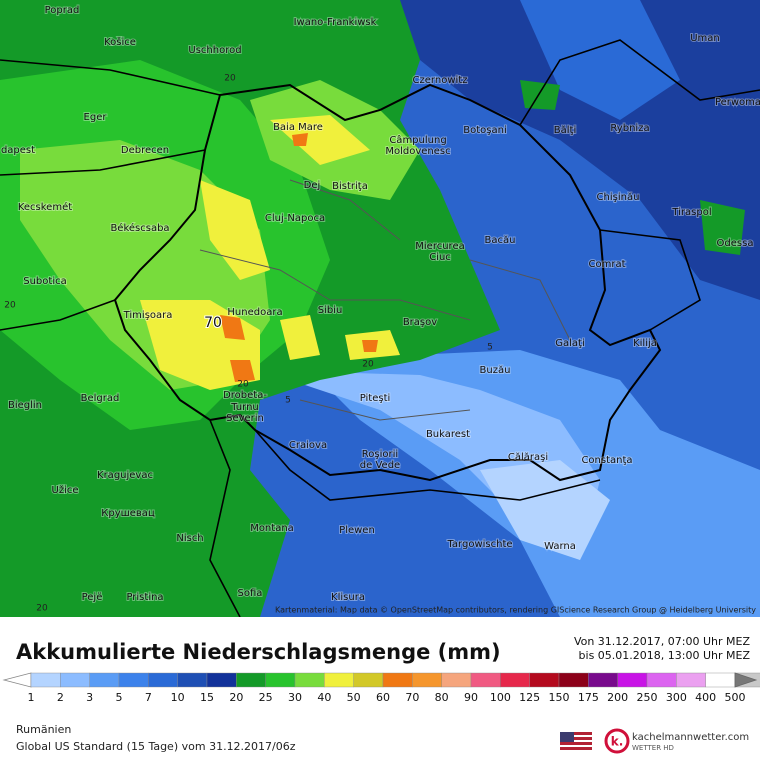  Describe the element at coordinates (383, 697) in the screenshot. I see `color-level-label: 60` at that location.